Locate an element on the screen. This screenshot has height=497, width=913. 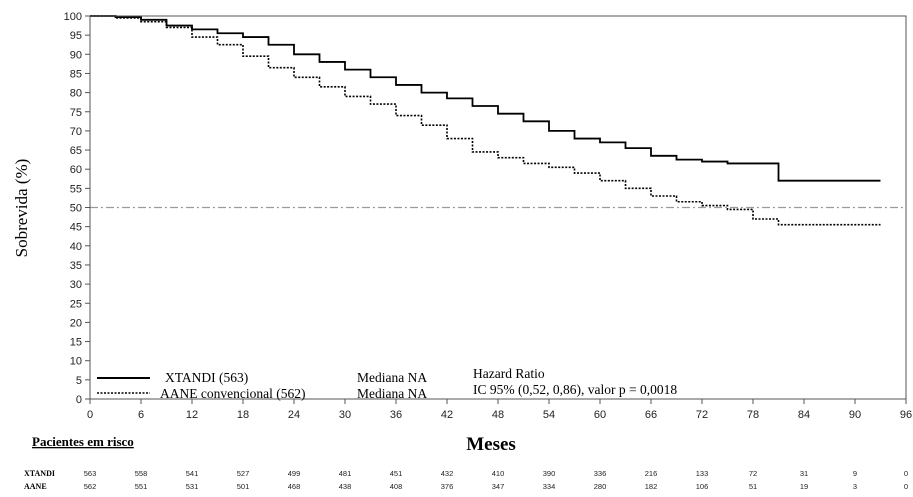
y-tick-label: 50 is located at coordinates (76, 209).